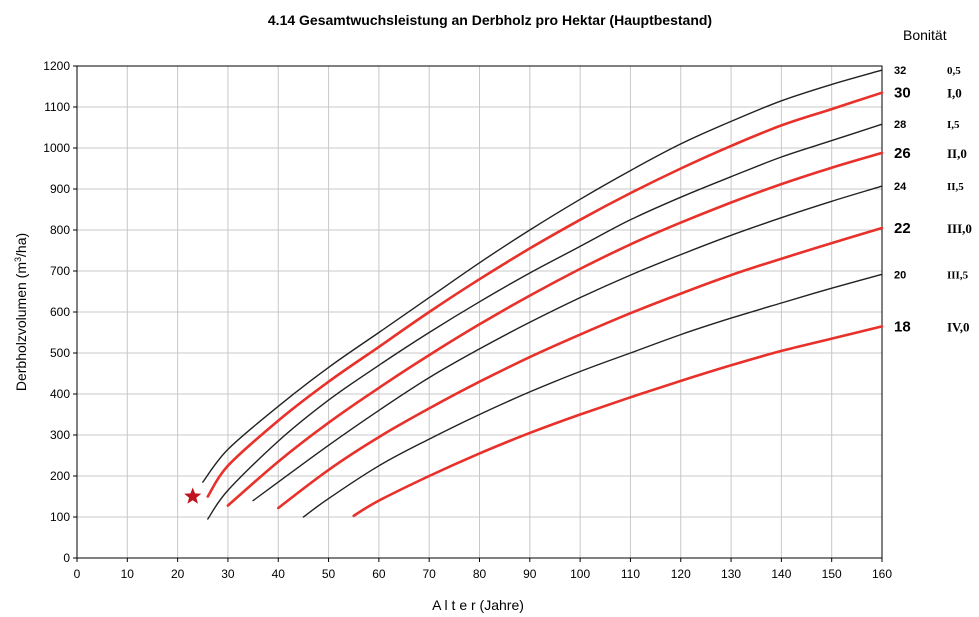 The width and height of the screenshot is (979, 617). What do you see at coordinates (178, 574) in the screenshot?
I see `x-tick-label-20: 20` at bounding box center [178, 574].